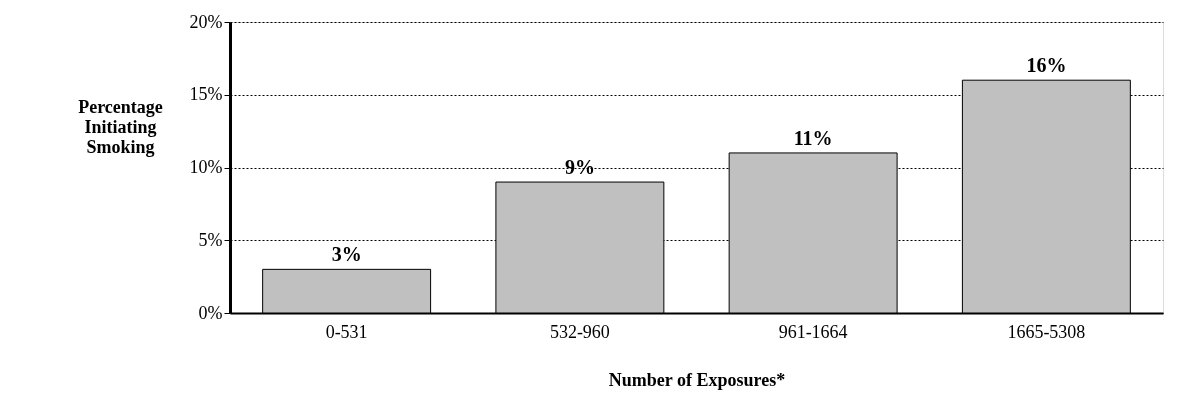 This screenshot has height=409, width=1181. Describe the element at coordinates (210, 239) in the screenshot. I see `y-tick-label: 5%` at that location.